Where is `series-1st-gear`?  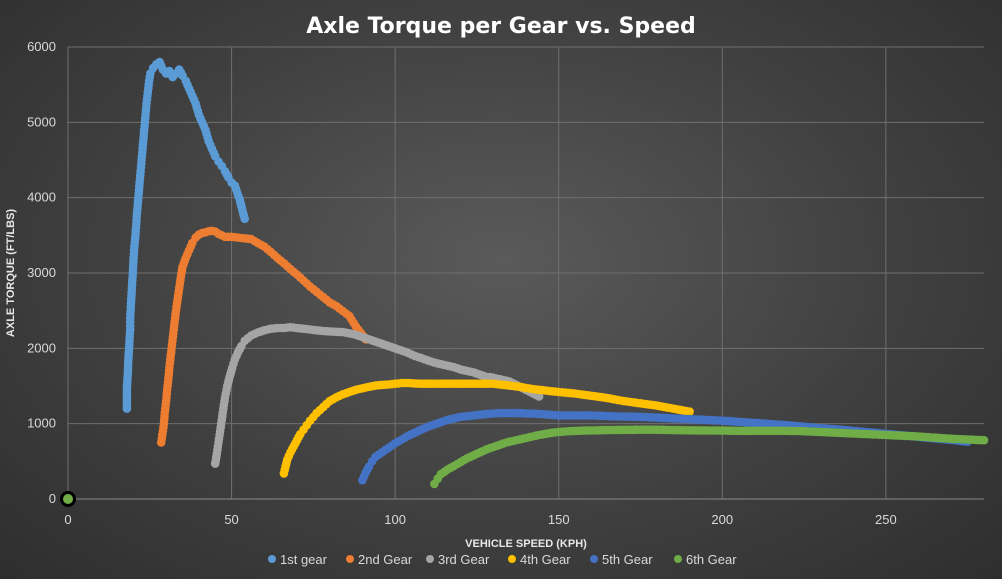
series-1st-gear is located at coordinates (185, 235).